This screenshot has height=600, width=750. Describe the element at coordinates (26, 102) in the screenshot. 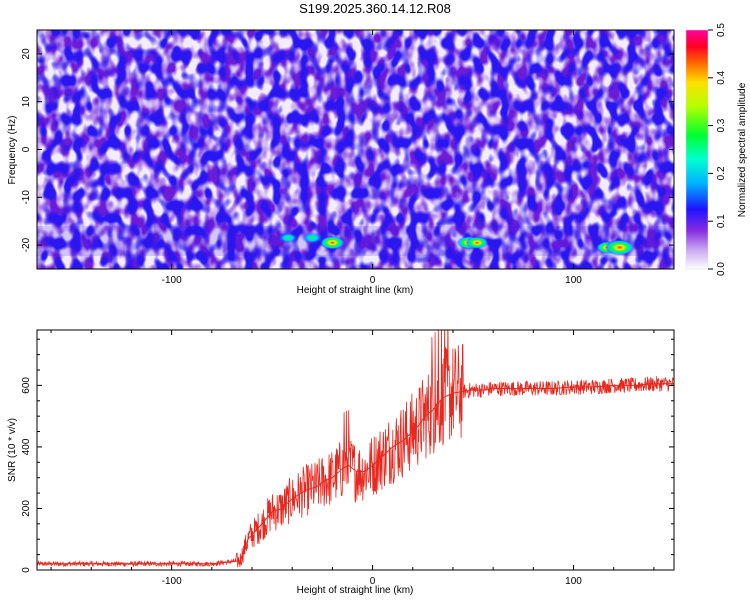

I see `heat-ytick-label: 10` at that location.